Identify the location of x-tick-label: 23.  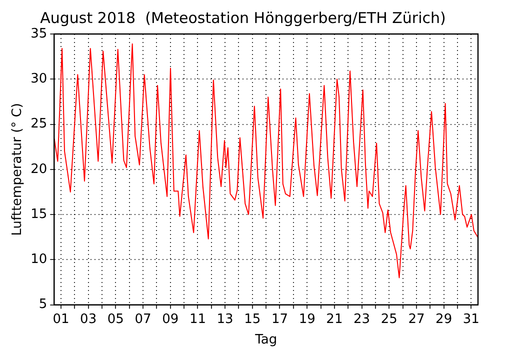
(362, 319).